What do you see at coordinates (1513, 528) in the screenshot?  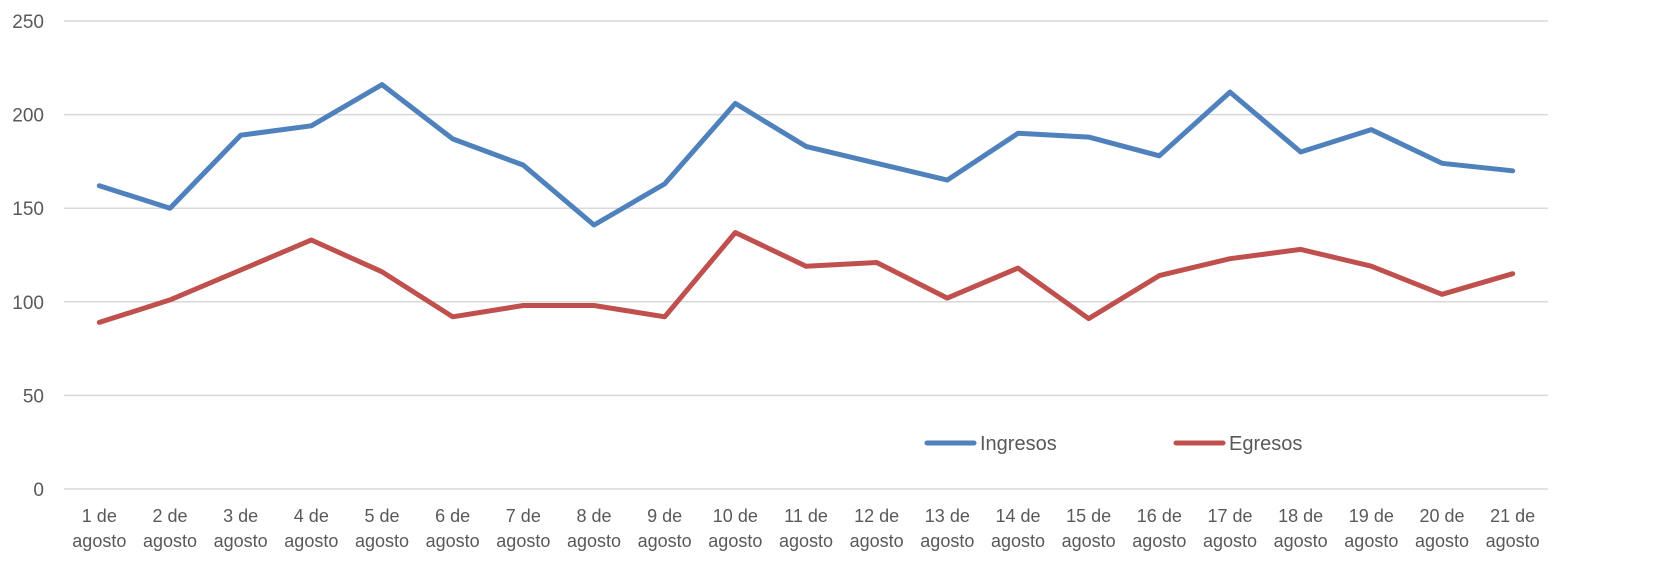 I see `x-category-label: 21 de agosto` at bounding box center [1513, 528].